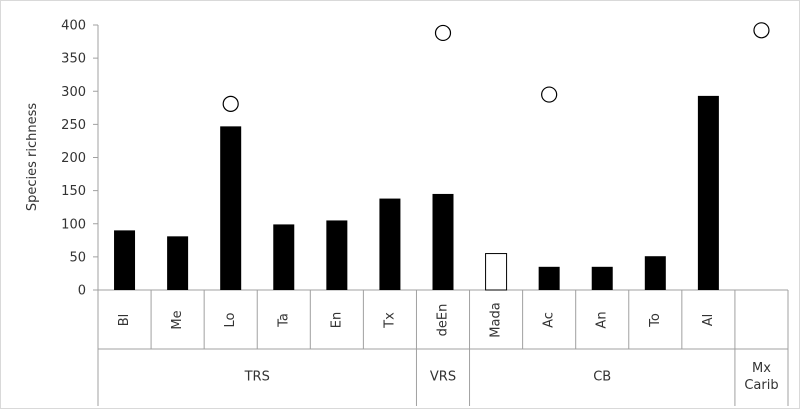 The height and width of the screenshot is (409, 800). What do you see at coordinates (602, 319) in the screenshot?
I see `x-tick-label: An` at bounding box center [602, 319].